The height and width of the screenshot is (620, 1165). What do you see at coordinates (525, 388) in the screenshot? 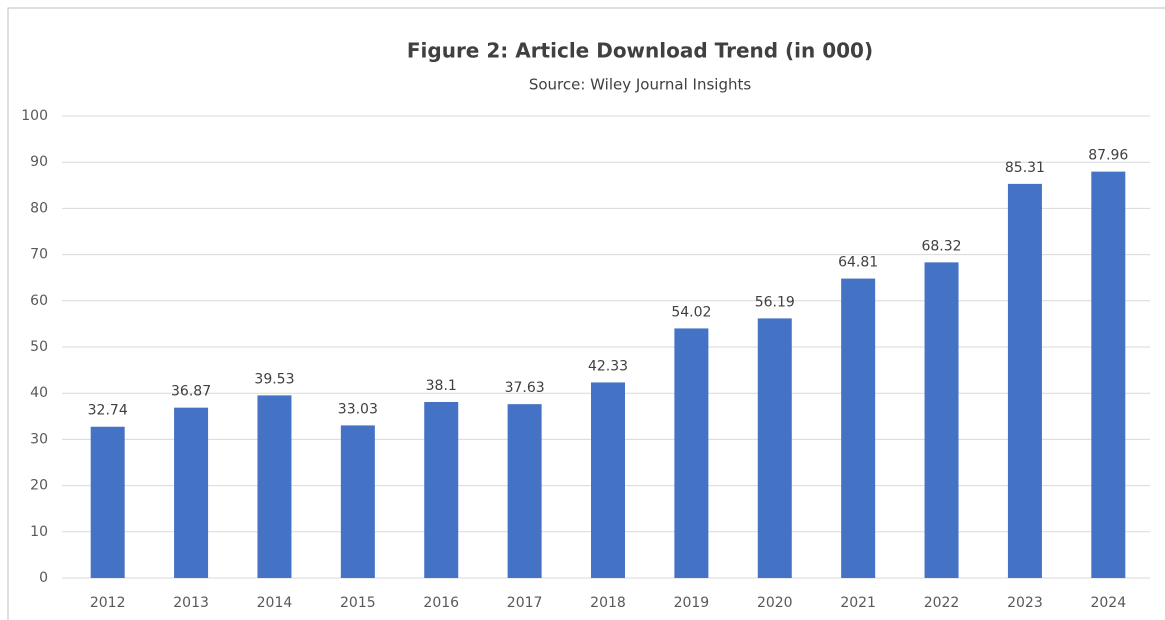
I see `value-label: 37.63` at bounding box center [525, 388].